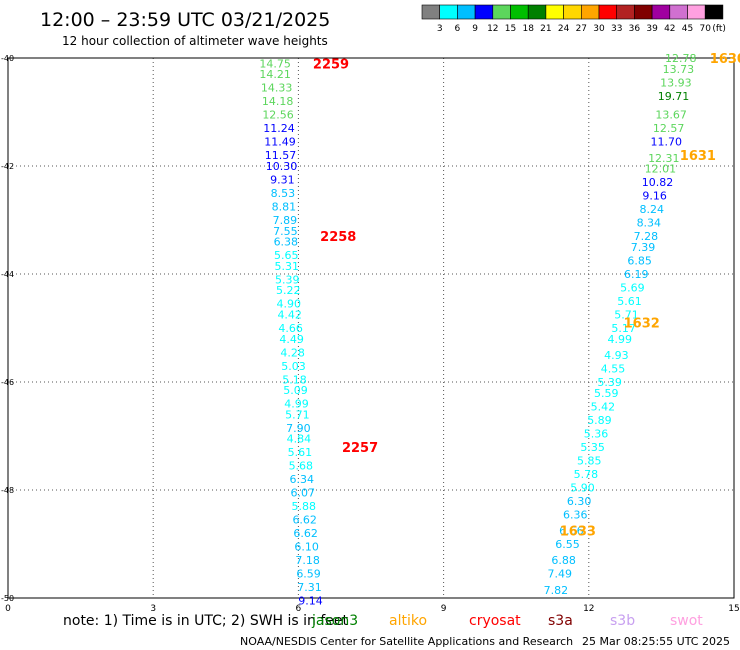  Describe the element at coordinates (592, 447) in the screenshot. I see `wave-height-point: 5.35` at that location.